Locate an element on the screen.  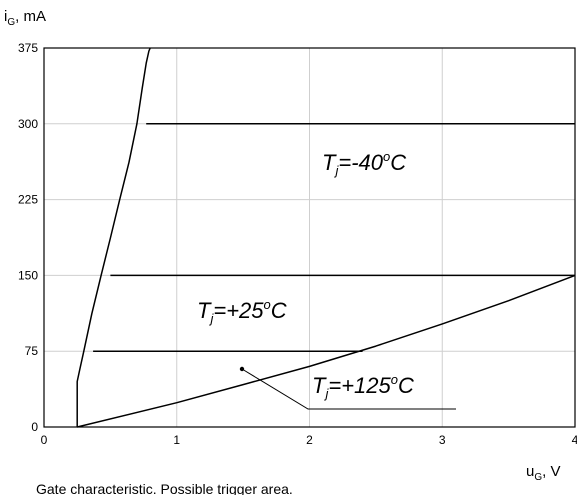
region-label-plus125-sub: j is located at coordinates (326, 393).